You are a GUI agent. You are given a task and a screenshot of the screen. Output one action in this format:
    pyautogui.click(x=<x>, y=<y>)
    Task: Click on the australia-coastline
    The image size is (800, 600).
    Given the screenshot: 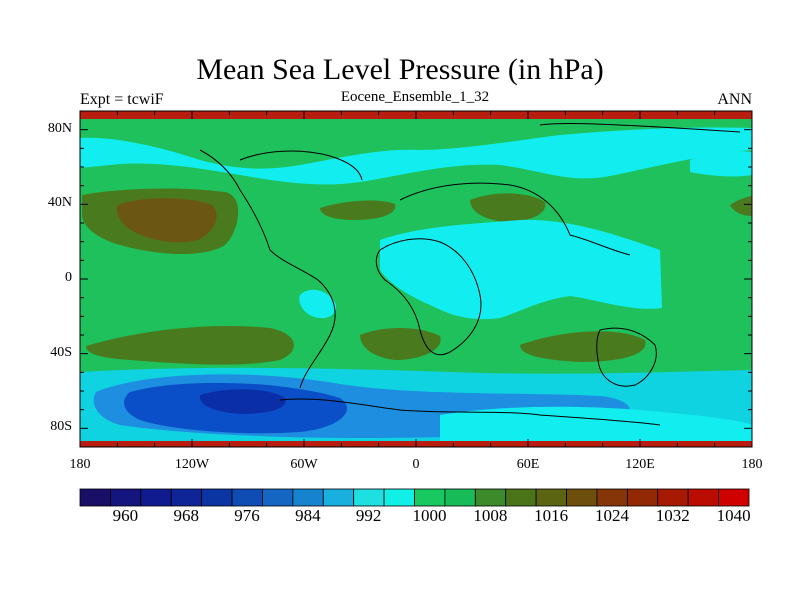 What is the action you would take?
    pyautogui.click(x=626, y=357)
    